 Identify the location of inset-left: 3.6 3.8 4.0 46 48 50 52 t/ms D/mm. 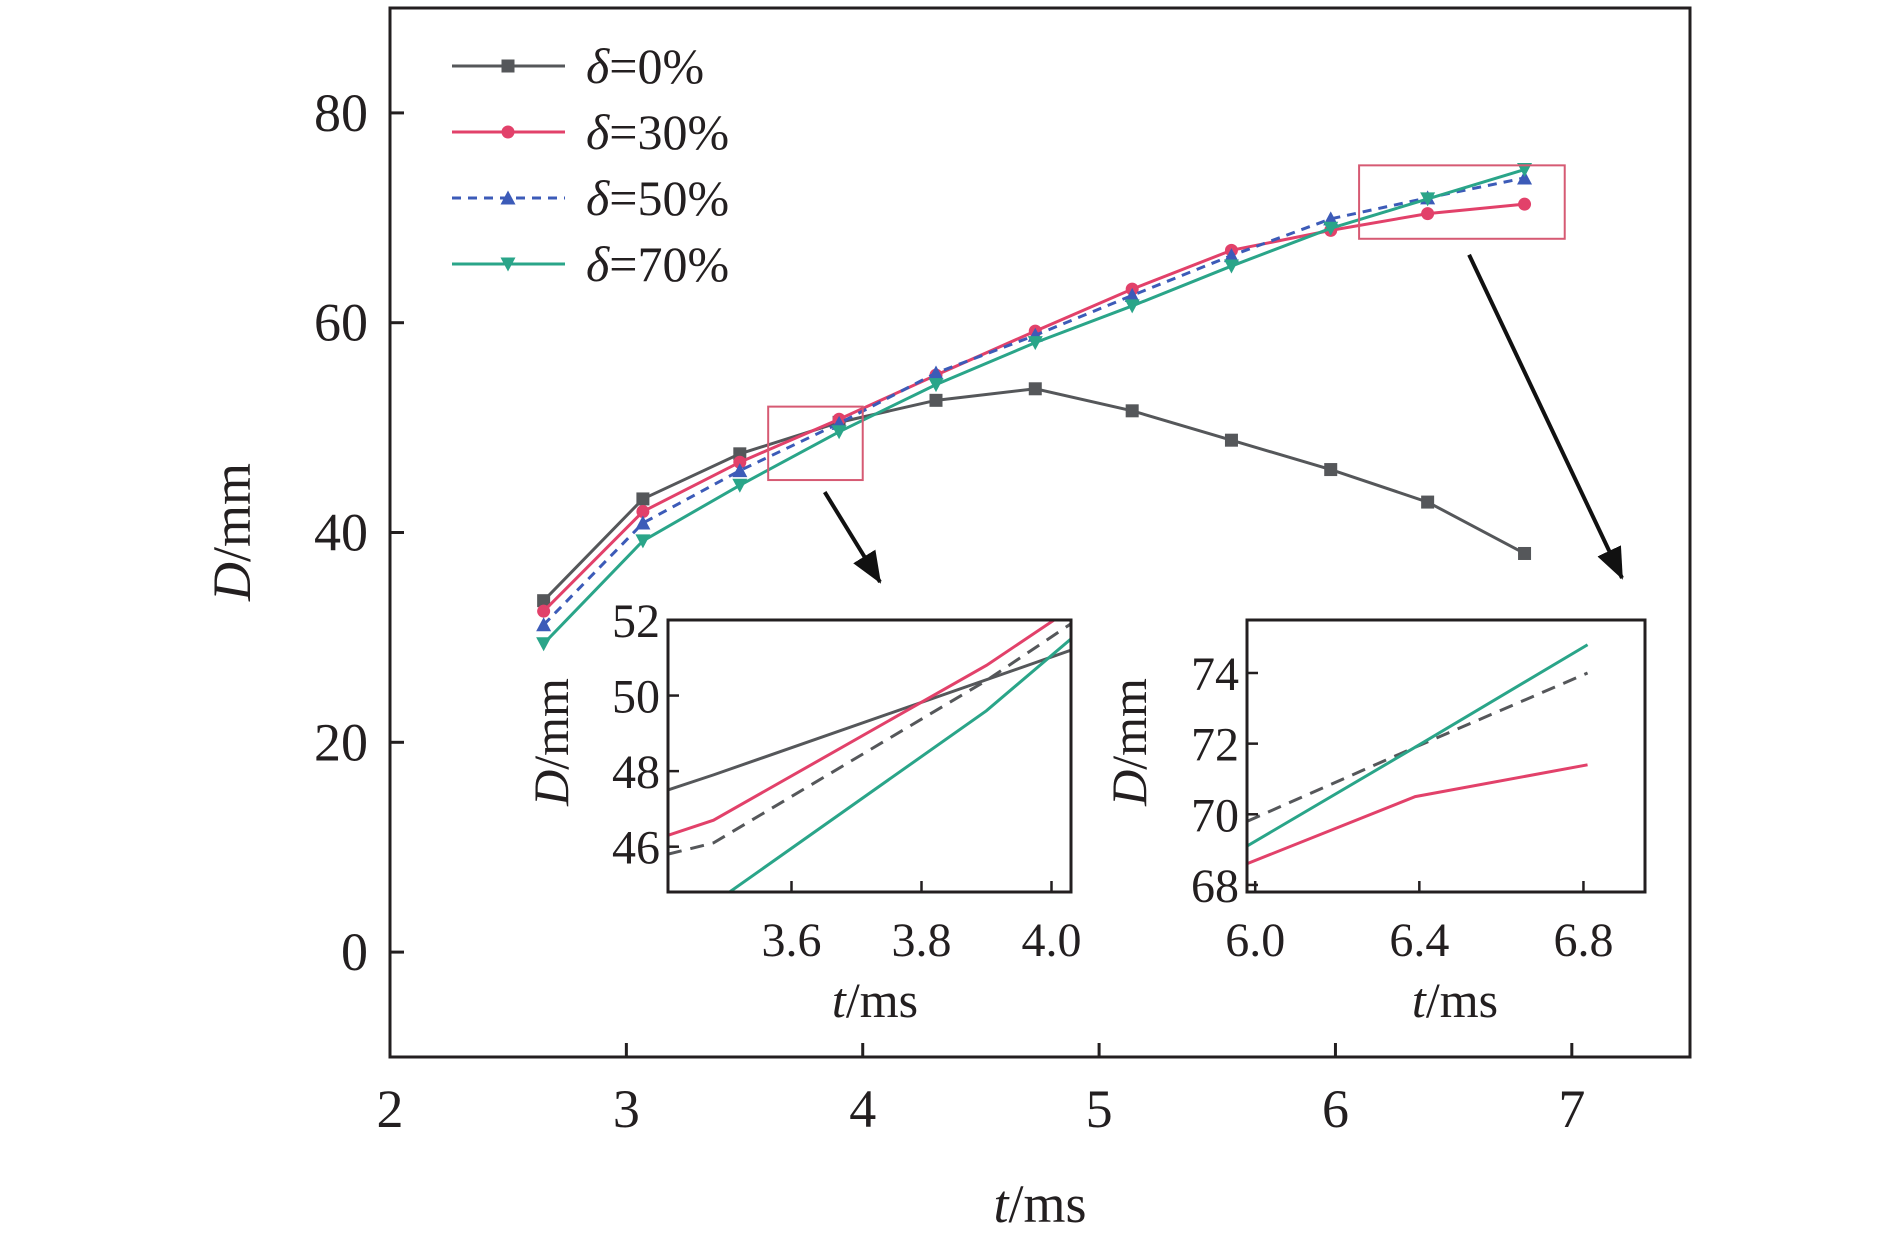
(802, 811).